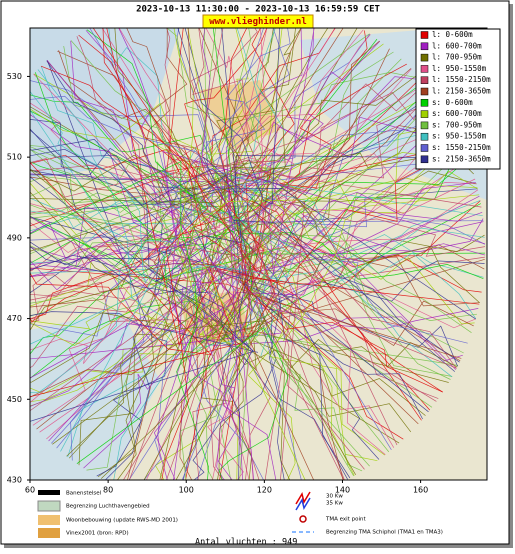 This screenshot has width=515, height=554. What do you see at coordinates (461, 91) in the screenshot?
I see `legend-label: l: 2150-3650m` at bounding box center [461, 91].